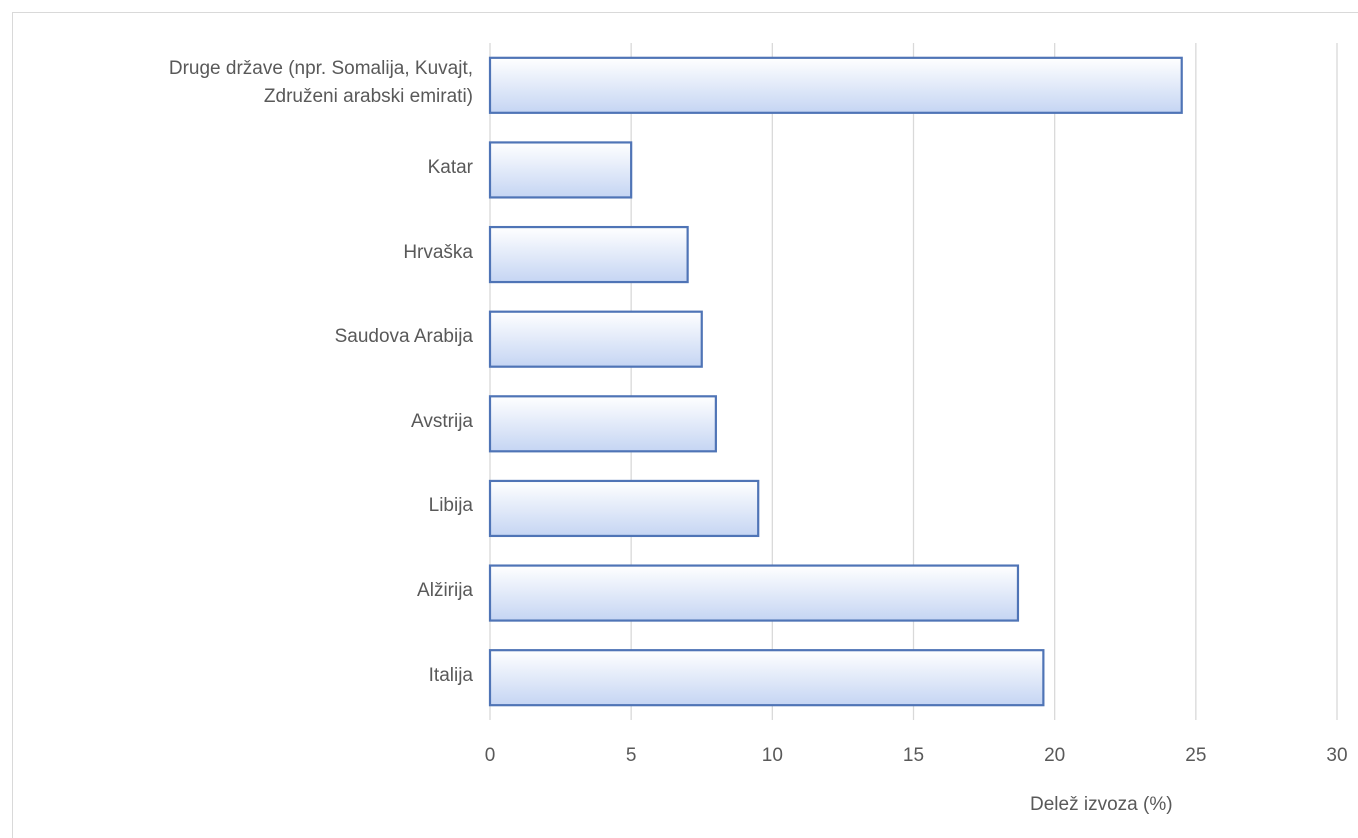 The image size is (1358, 838). I want to click on x-tick-label-30: 30, so click(1337, 755).